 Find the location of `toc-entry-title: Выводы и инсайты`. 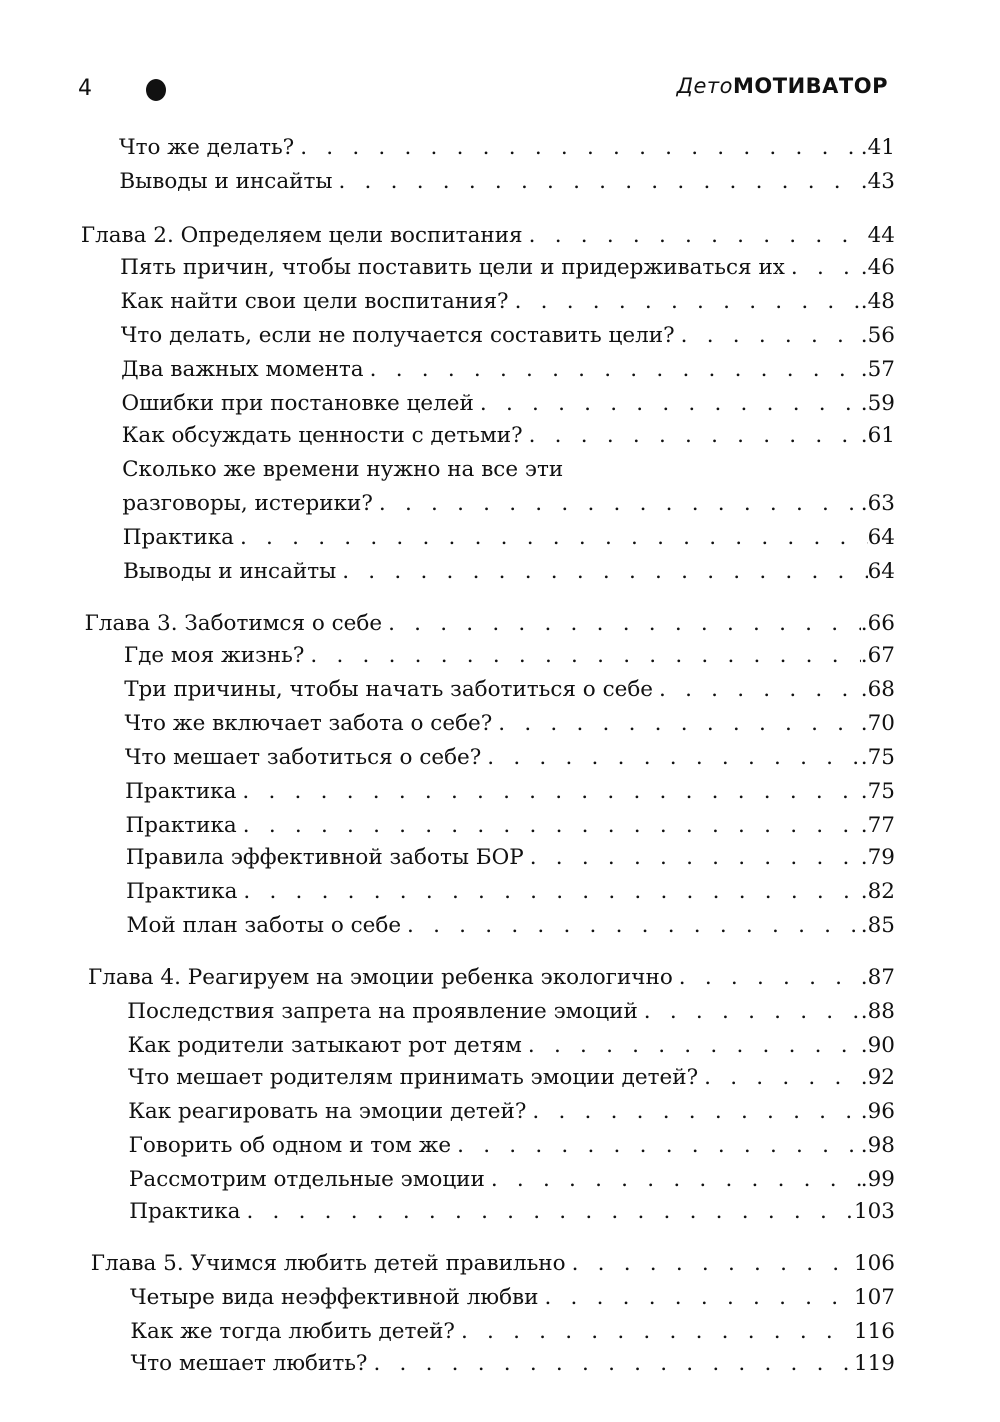

toc-entry-title: Выводы и инсайты is located at coordinates (230, 571).